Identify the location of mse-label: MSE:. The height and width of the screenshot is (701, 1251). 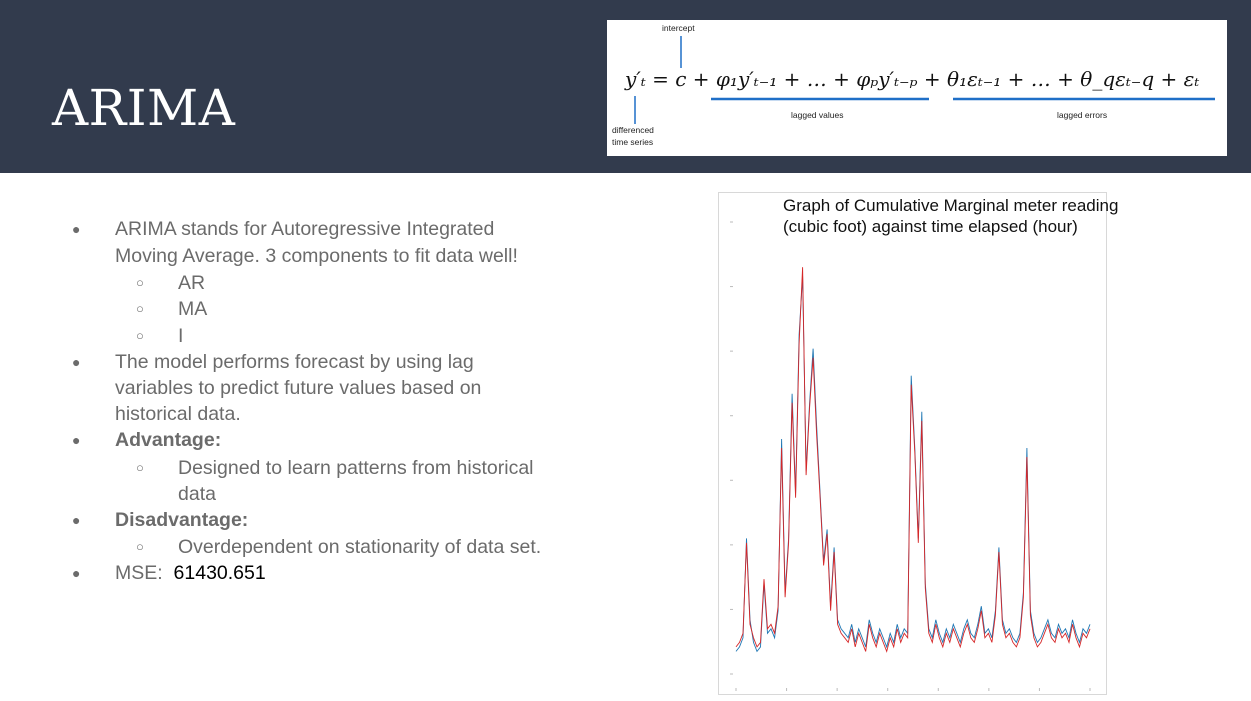
(139, 573).